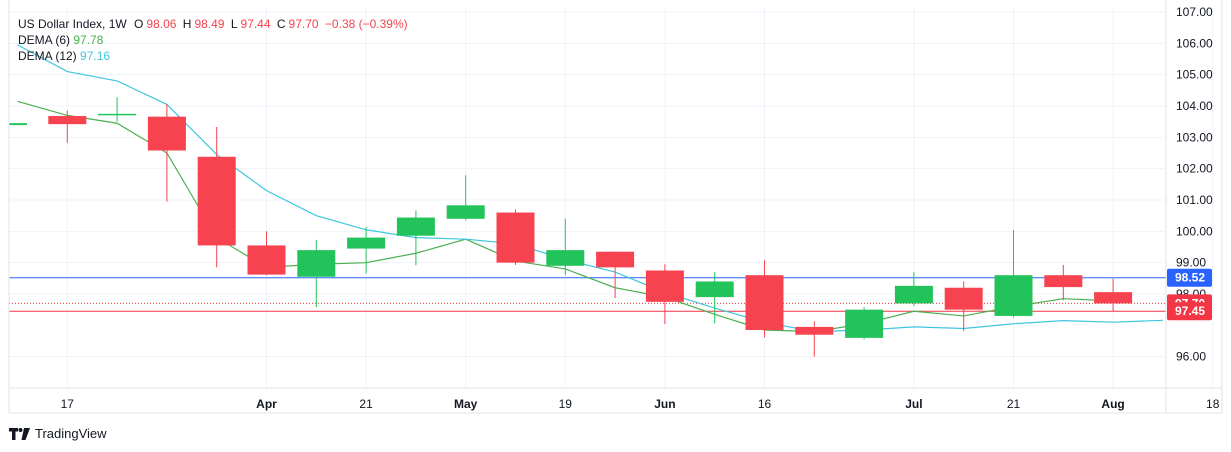 This screenshot has width=1231, height=452. Describe the element at coordinates (234, 24) in the screenshot. I see `low-key: L` at that location.